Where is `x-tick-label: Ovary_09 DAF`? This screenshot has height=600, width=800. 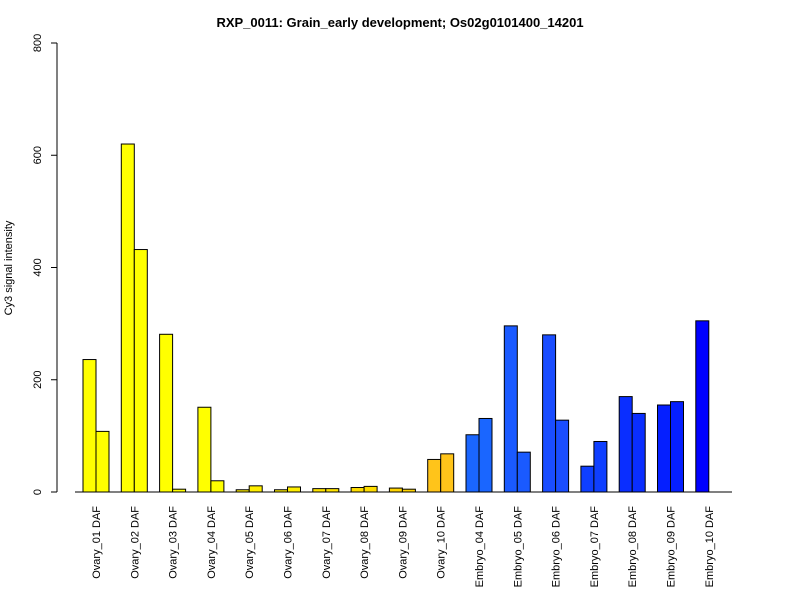
x-tick-label: Ovary_09 DAF is located at coordinates (403, 542).